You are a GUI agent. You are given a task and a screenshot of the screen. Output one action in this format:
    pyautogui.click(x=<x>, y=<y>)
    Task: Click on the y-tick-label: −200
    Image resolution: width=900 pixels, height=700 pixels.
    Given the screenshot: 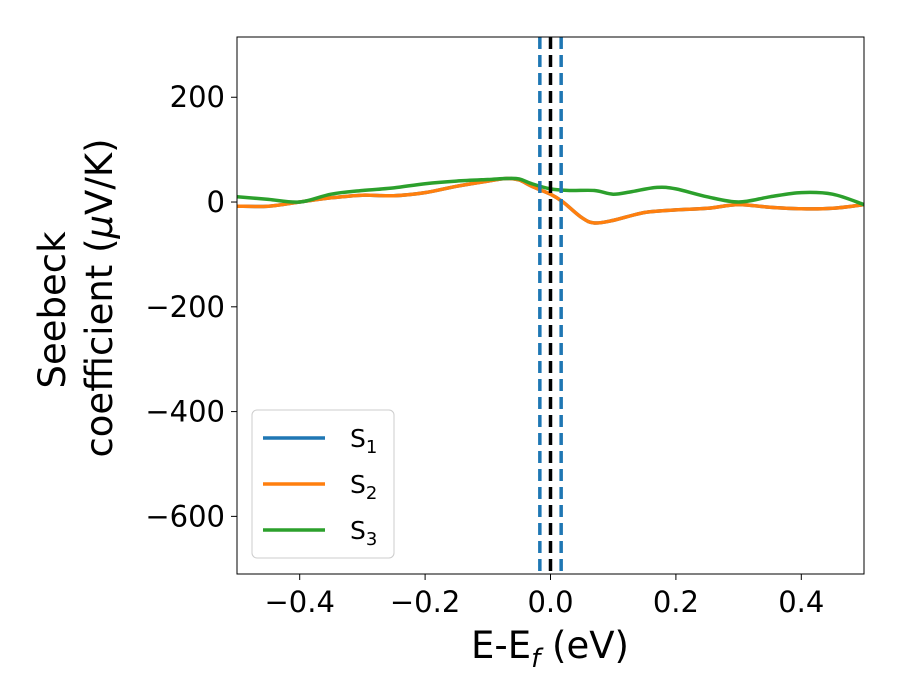 What is the action you would take?
    pyautogui.click(x=185, y=307)
    